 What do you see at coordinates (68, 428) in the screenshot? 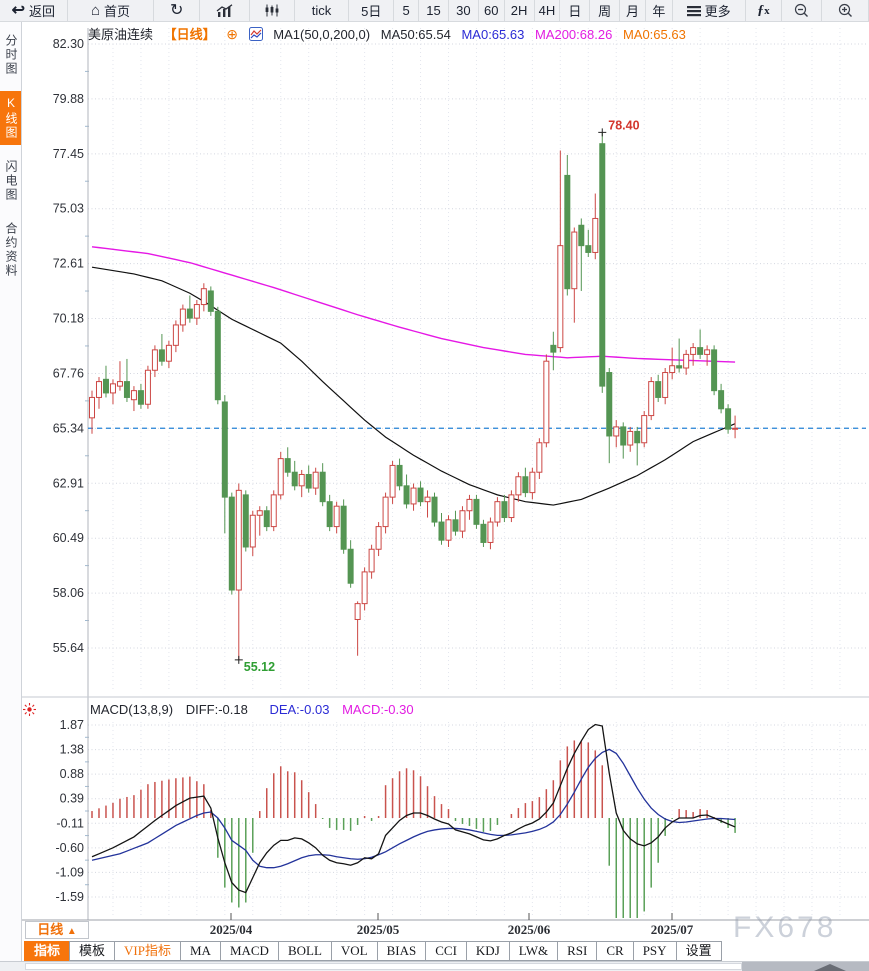
I see `svg-text: 65.34` at bounding box center [68, 428].